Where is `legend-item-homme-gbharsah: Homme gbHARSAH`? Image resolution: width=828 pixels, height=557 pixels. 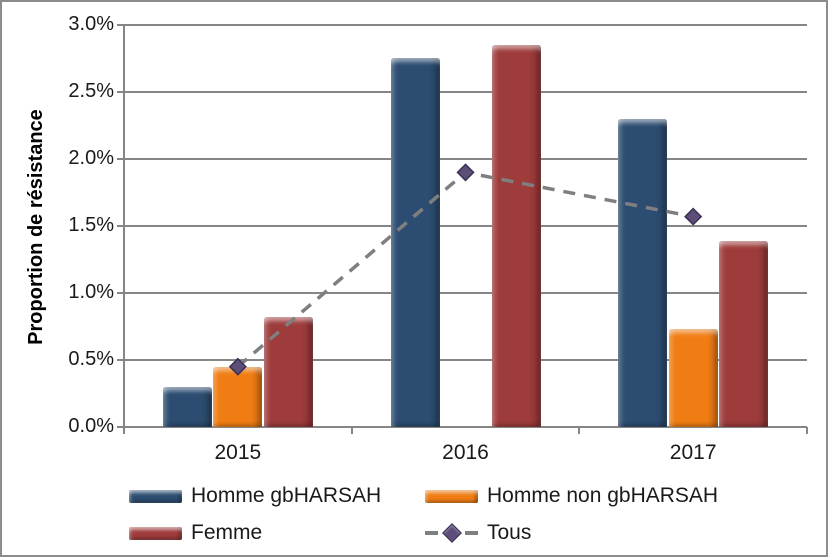
legend-item-homme-gbharsah: Homme gbHARSAH is located at coordinates (255, 496).